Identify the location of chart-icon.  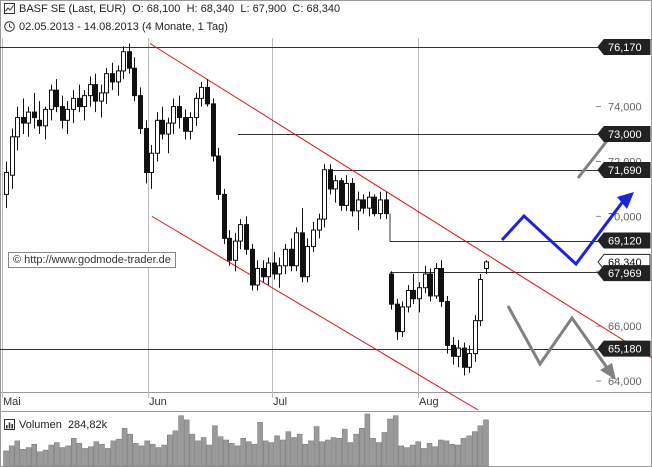
(9, 8).